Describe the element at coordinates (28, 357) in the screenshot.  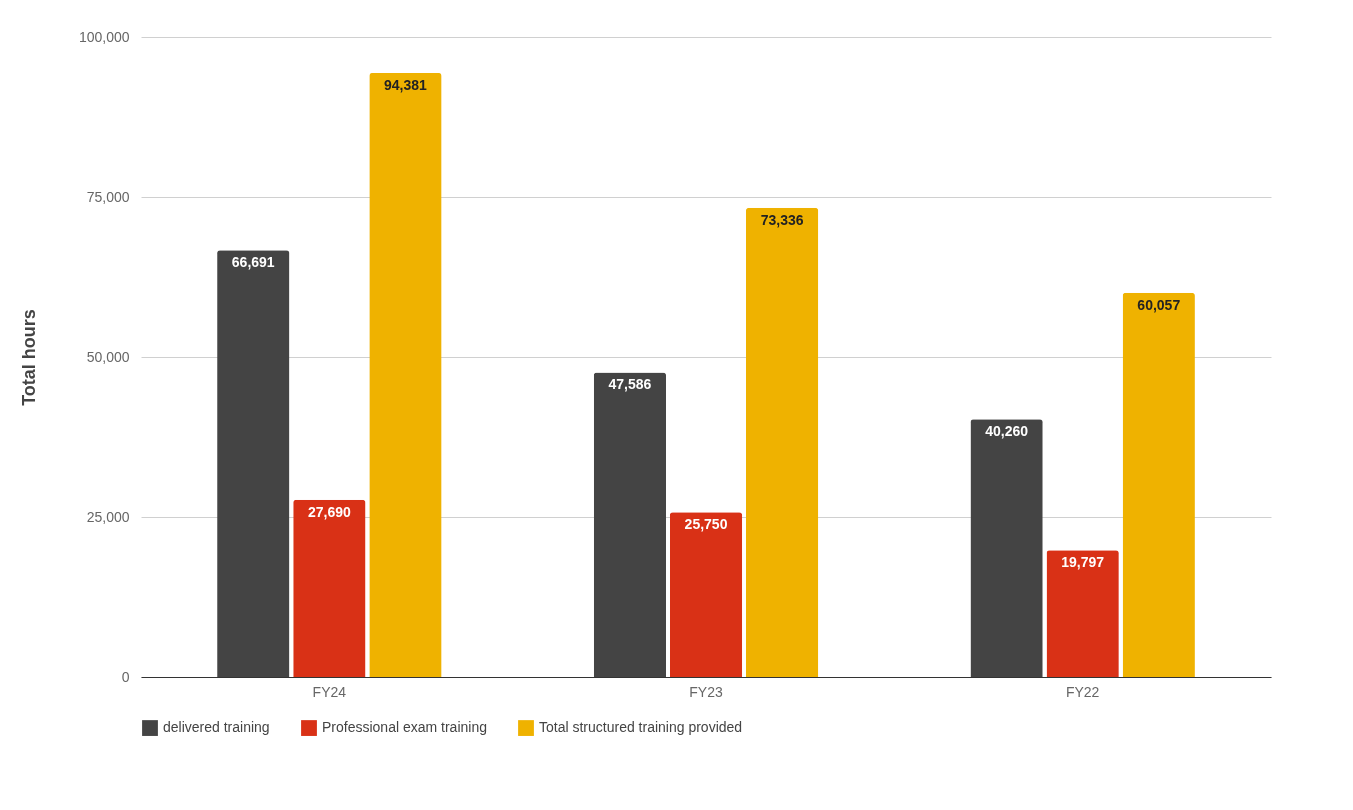
I see `y-axis-title: Total hours` at that location.